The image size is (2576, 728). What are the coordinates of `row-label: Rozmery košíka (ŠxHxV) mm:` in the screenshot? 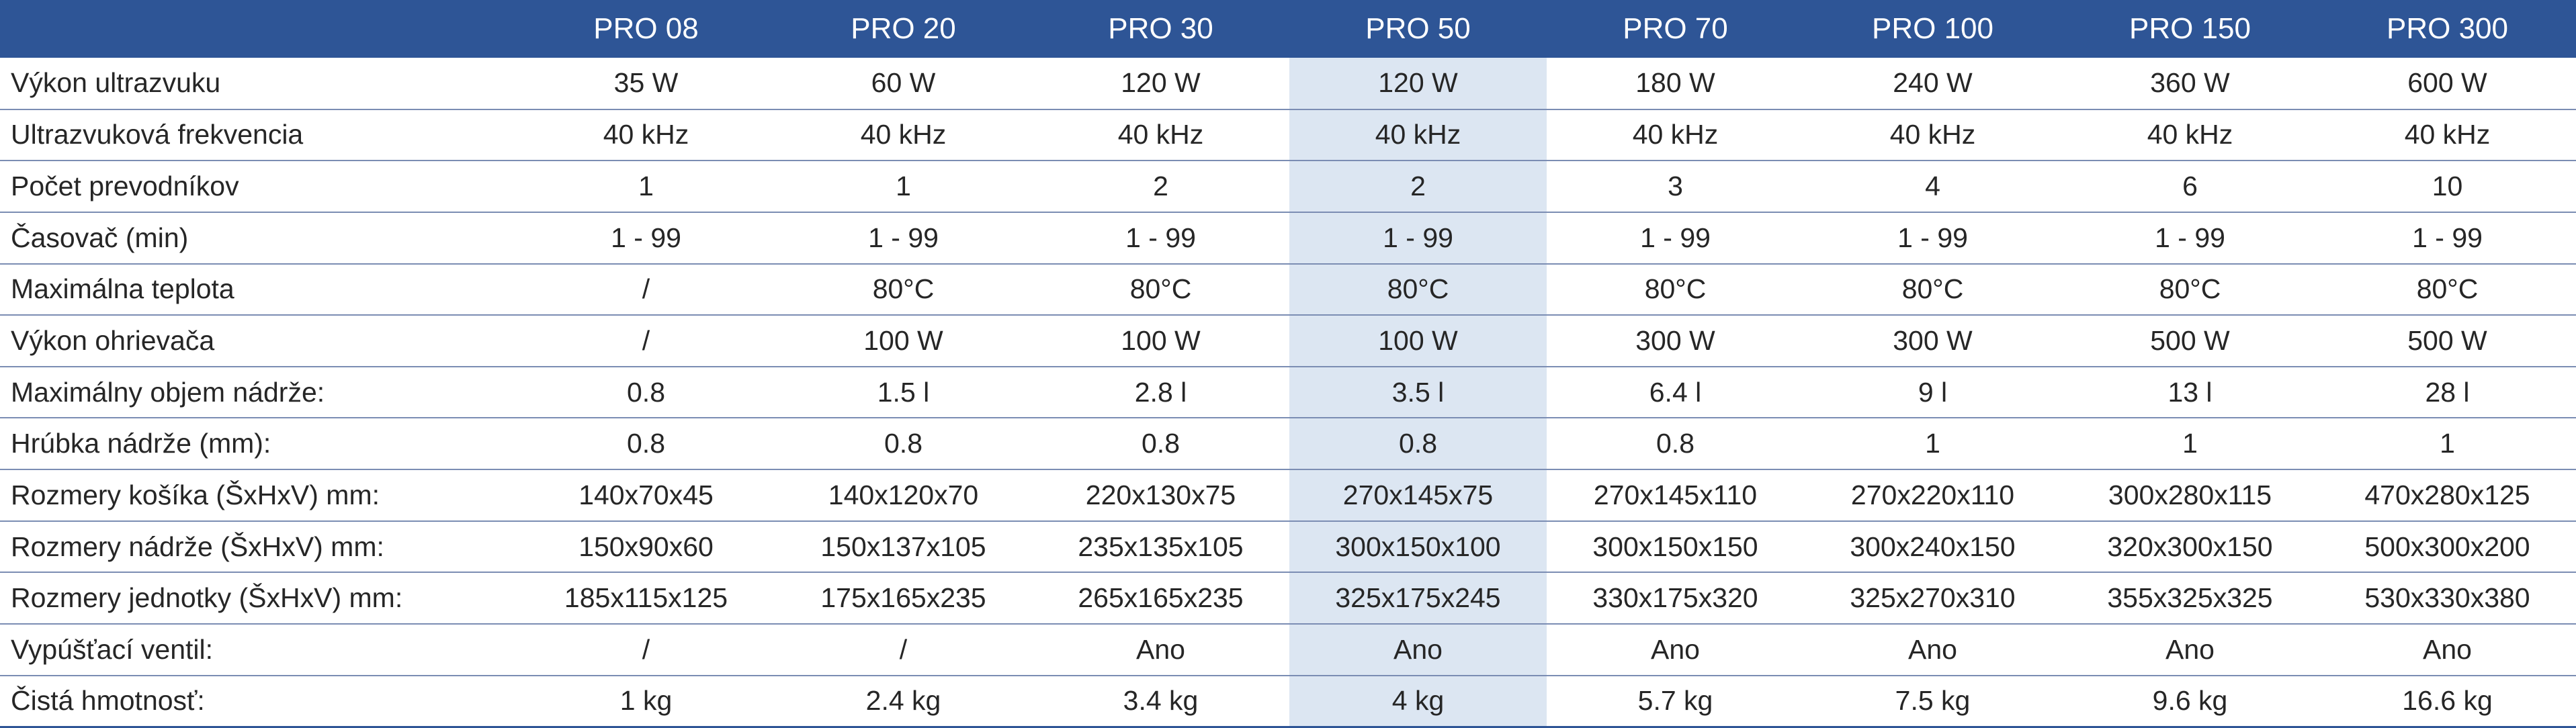 It's located at (258, 495).